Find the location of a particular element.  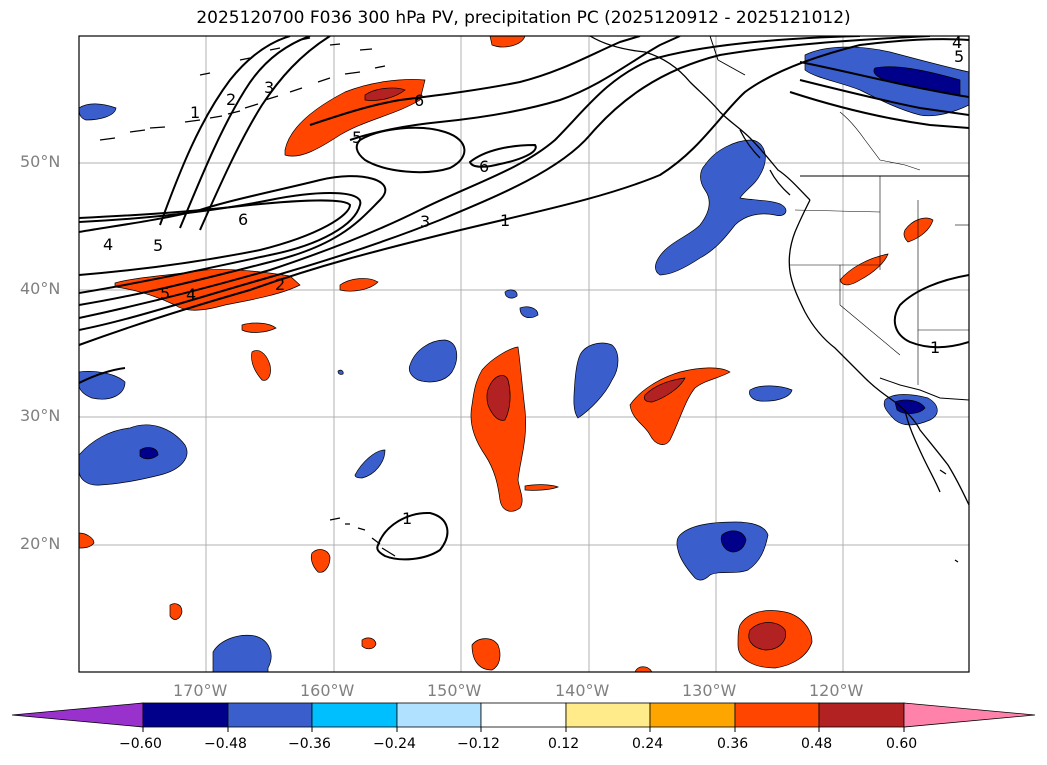

bc-islands is located at coordinates (765, 162).